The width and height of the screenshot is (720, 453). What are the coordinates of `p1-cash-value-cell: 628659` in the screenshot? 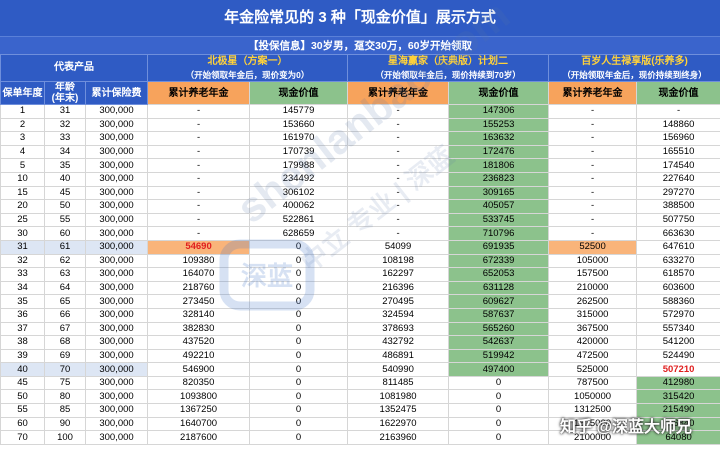 It's located at (299, 233).